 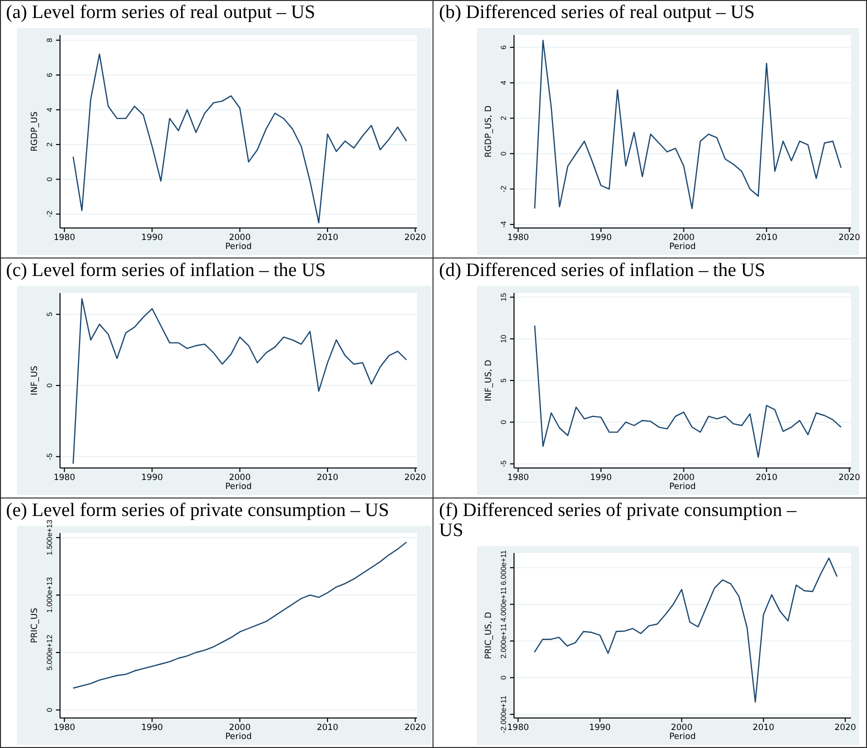 What do you see at coordinates (489, 635) in the screenshot?
I see `y-axis-title: PRIC_US, D` at bounding box center [489, 635].